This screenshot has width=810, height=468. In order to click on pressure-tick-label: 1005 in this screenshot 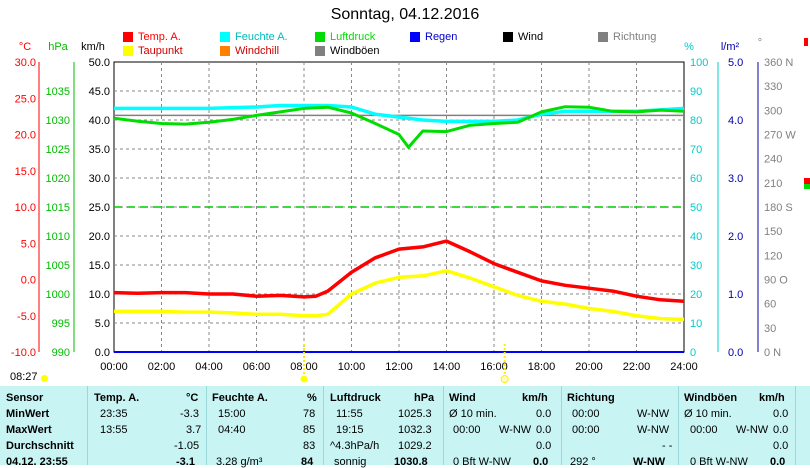, I will do `click(58, 266)`.